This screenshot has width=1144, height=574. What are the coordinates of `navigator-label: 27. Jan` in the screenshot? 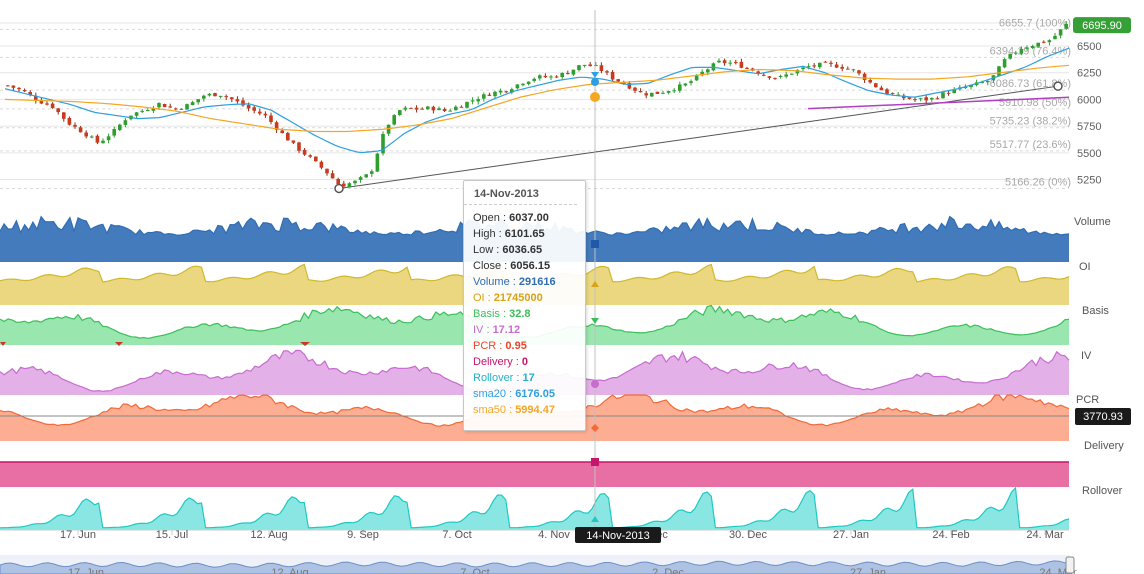 It's located at (868, 570).